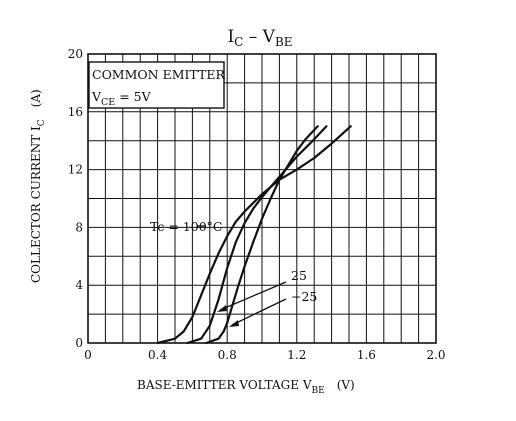 This screenshot has width=516, height=421. I want to click on curve-tc-25c, so click(257, 235).